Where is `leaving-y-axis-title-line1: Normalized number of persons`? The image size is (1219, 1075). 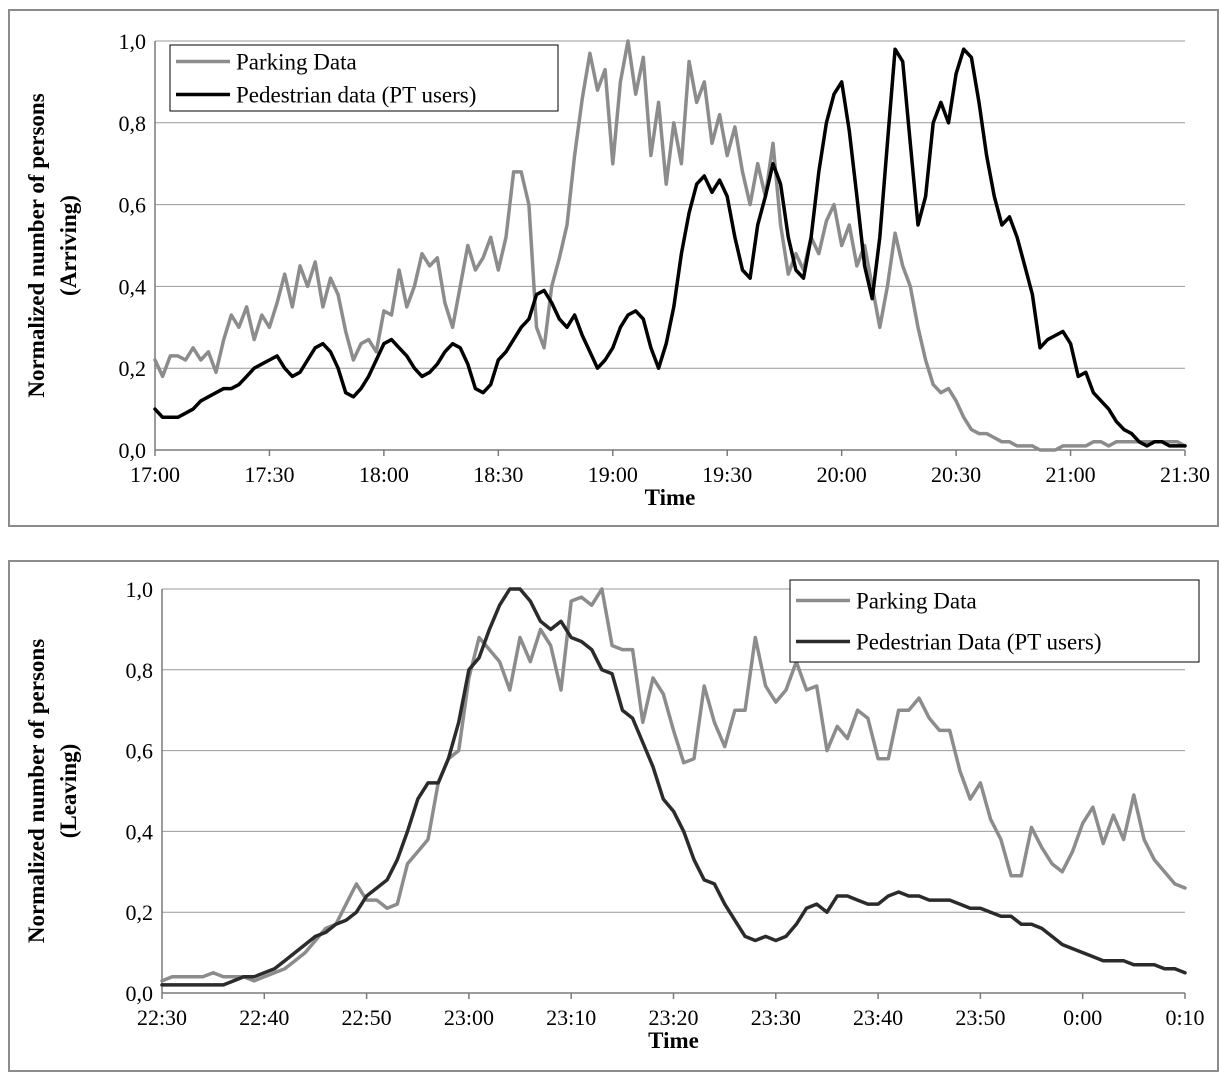
leaving-y-axis-title-line1: Normalized number of persons is located at coordinates (36, 791).